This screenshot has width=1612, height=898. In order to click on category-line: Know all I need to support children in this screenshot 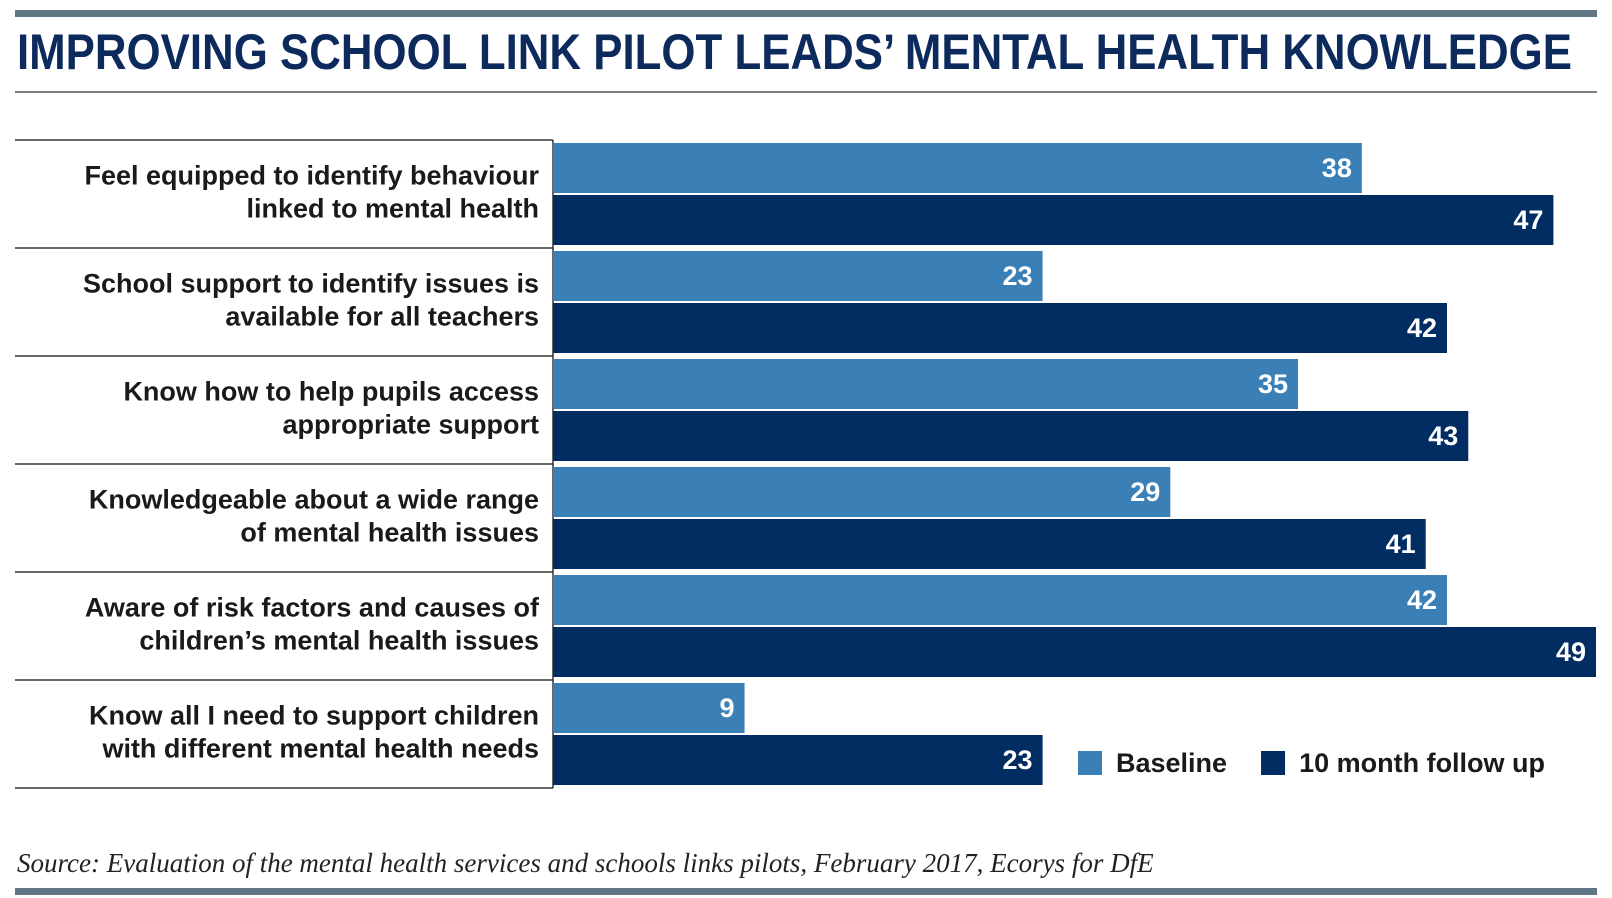, I will do `click(314, 716)`.